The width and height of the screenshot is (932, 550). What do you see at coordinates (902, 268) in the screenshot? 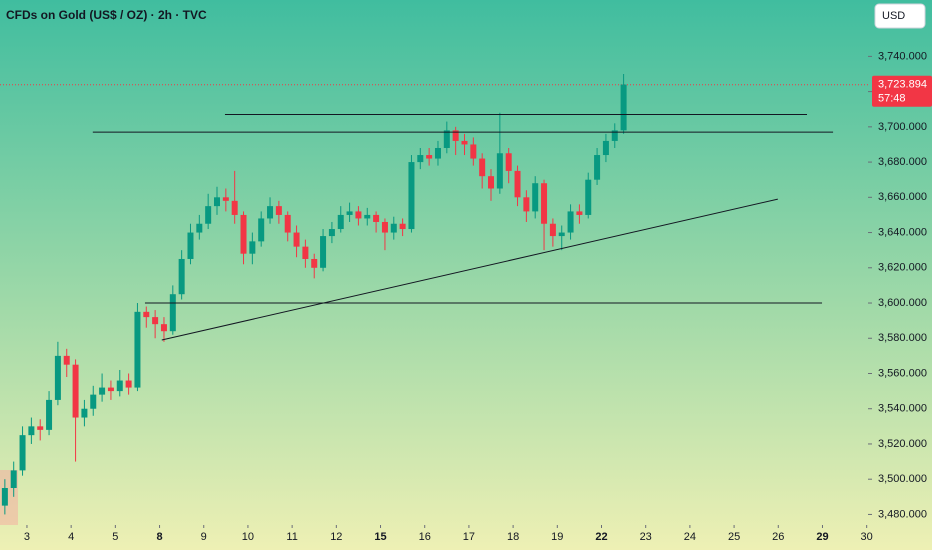
I see `y-tick-label: 3,620.000` at bounding box center [902, 268].